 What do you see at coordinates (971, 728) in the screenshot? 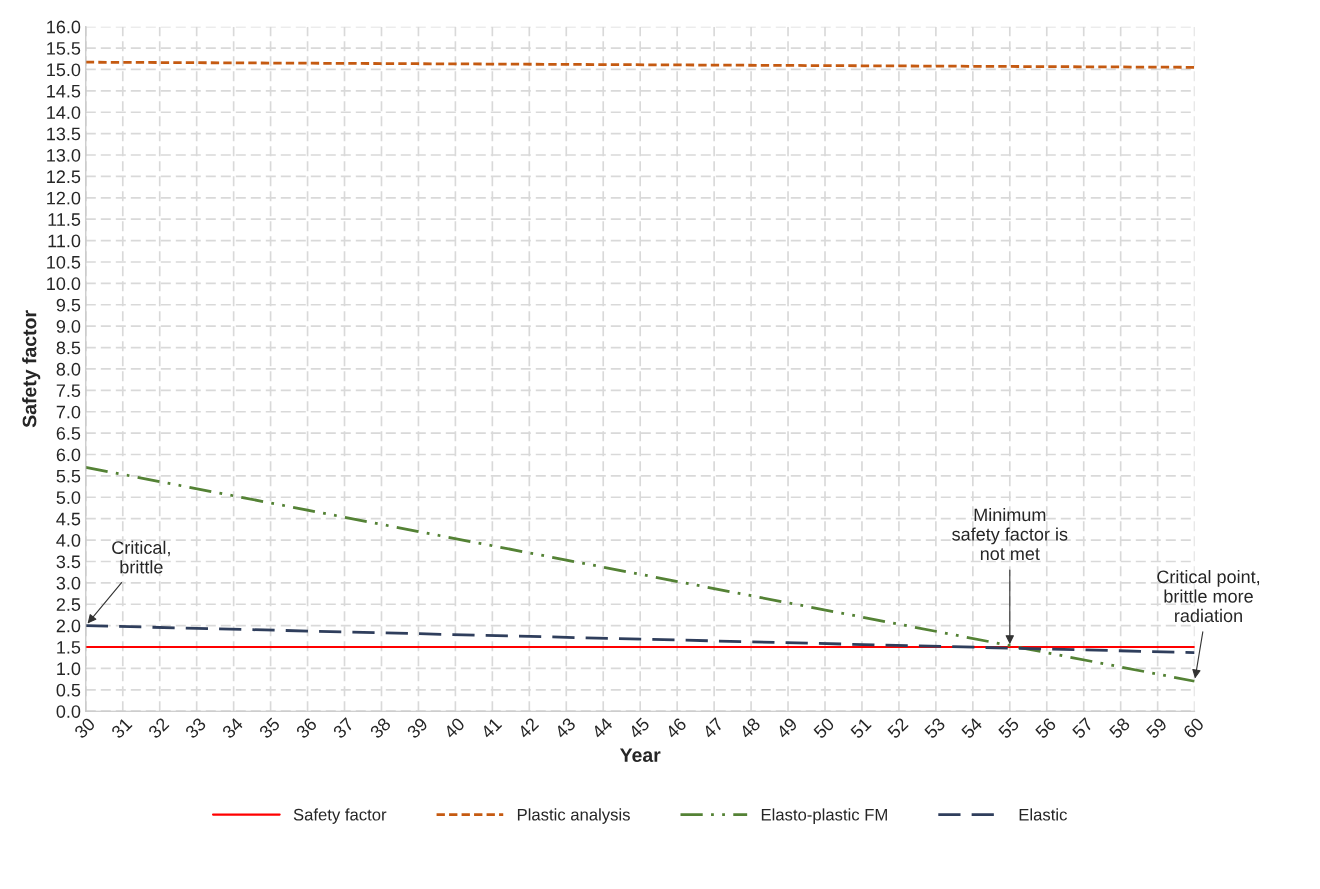
I see `x-tick-label: 54` at bounding box center [971, 728].